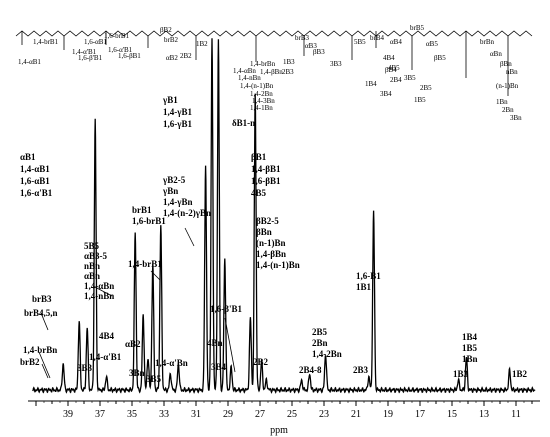  I want to click on x-tick-label: 11, so click(516, 414).